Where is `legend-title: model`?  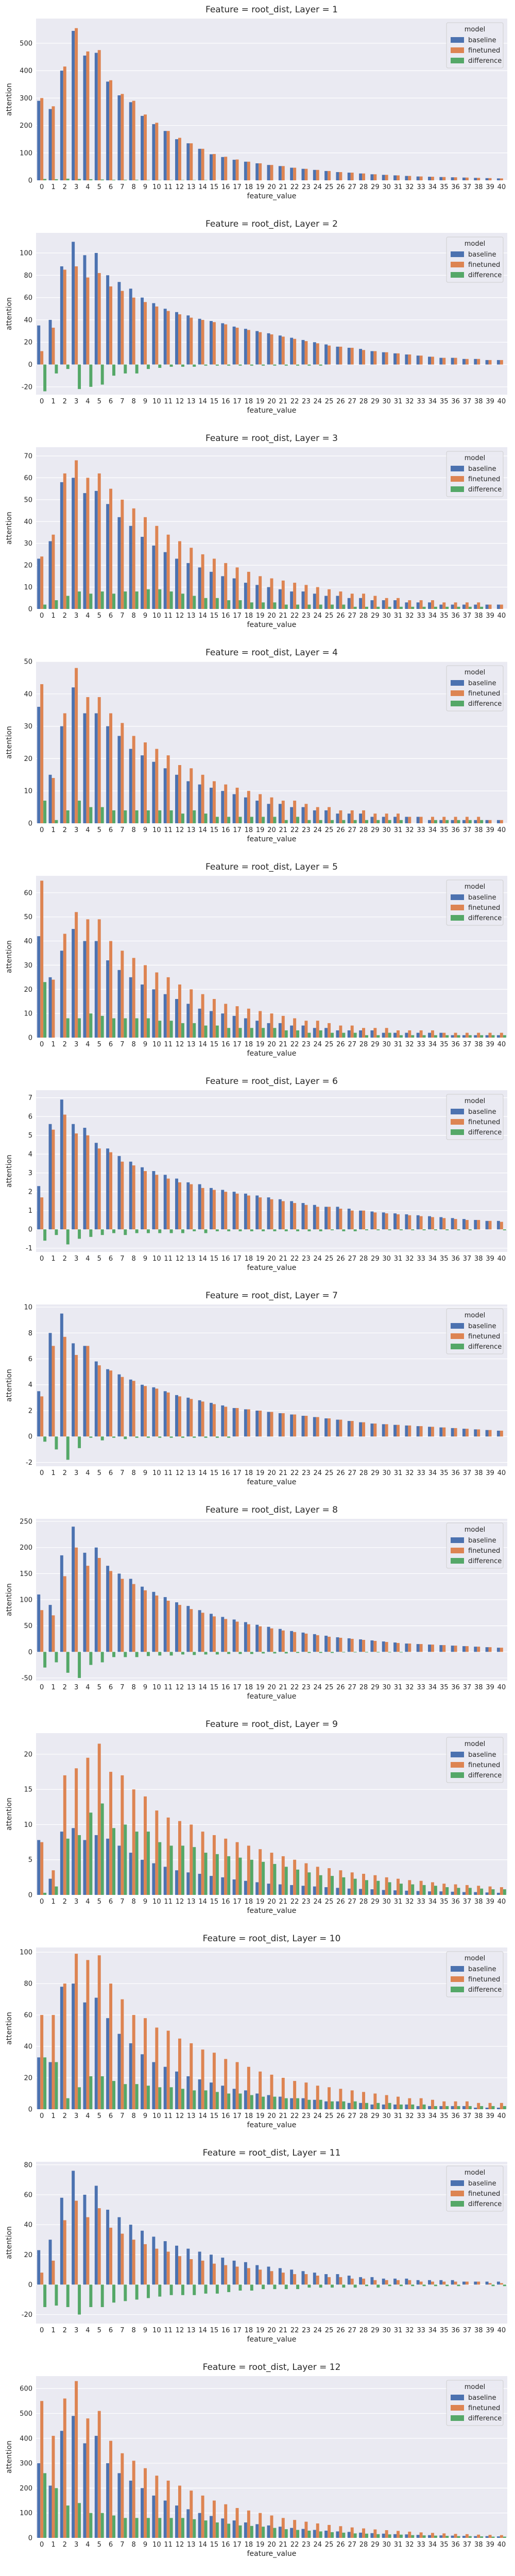 legend-title: model is located at coordinates (475, 1101).